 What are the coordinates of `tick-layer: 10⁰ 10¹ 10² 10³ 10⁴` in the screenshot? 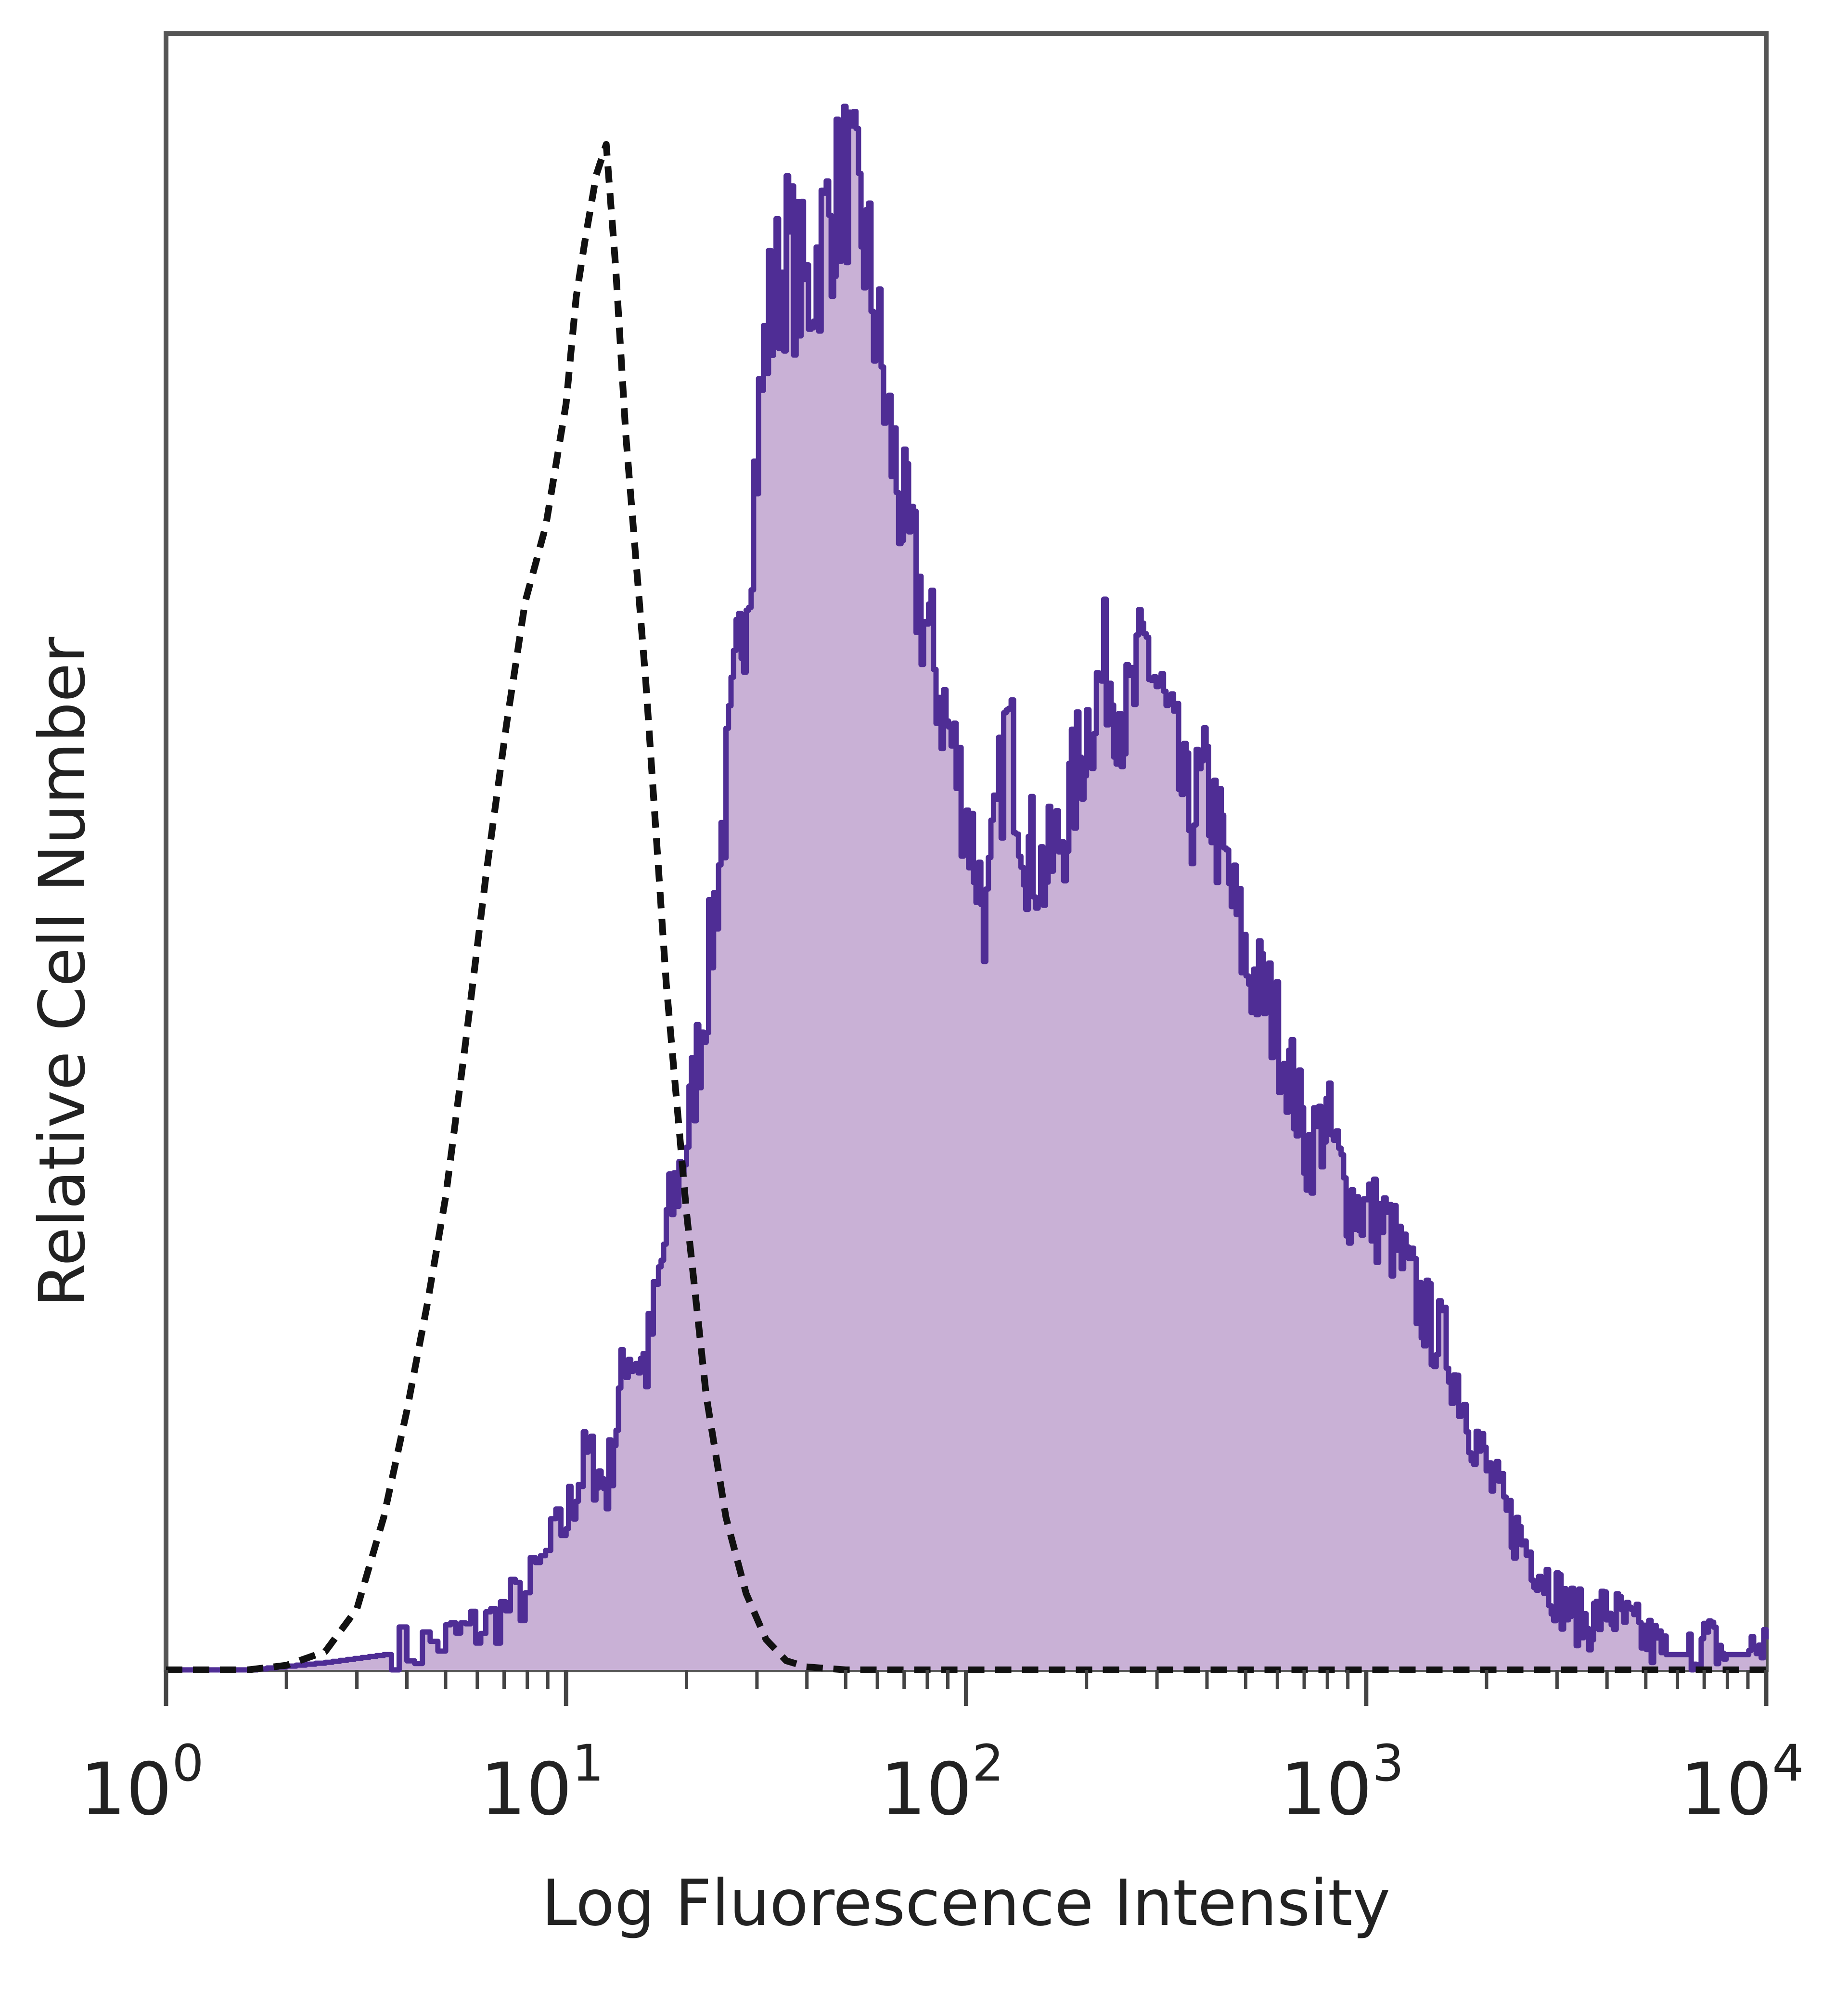 It's located at (942, 1751).